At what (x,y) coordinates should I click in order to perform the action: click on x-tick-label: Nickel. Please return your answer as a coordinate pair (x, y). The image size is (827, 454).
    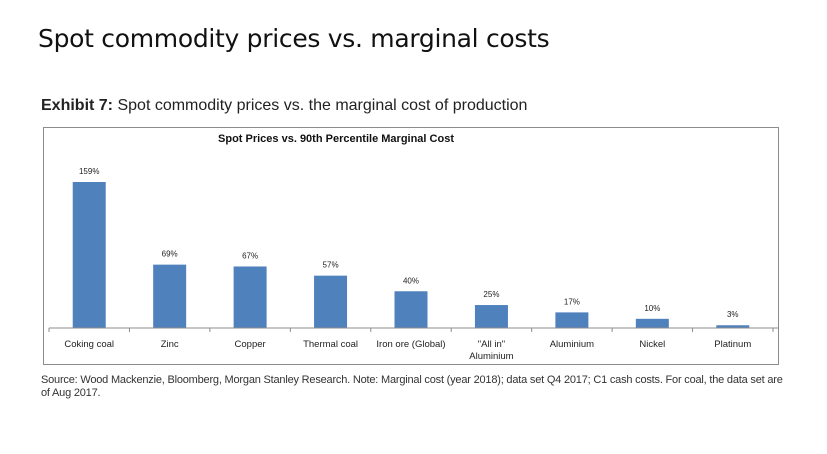
    Looking at the image, I should click on (652, 344).